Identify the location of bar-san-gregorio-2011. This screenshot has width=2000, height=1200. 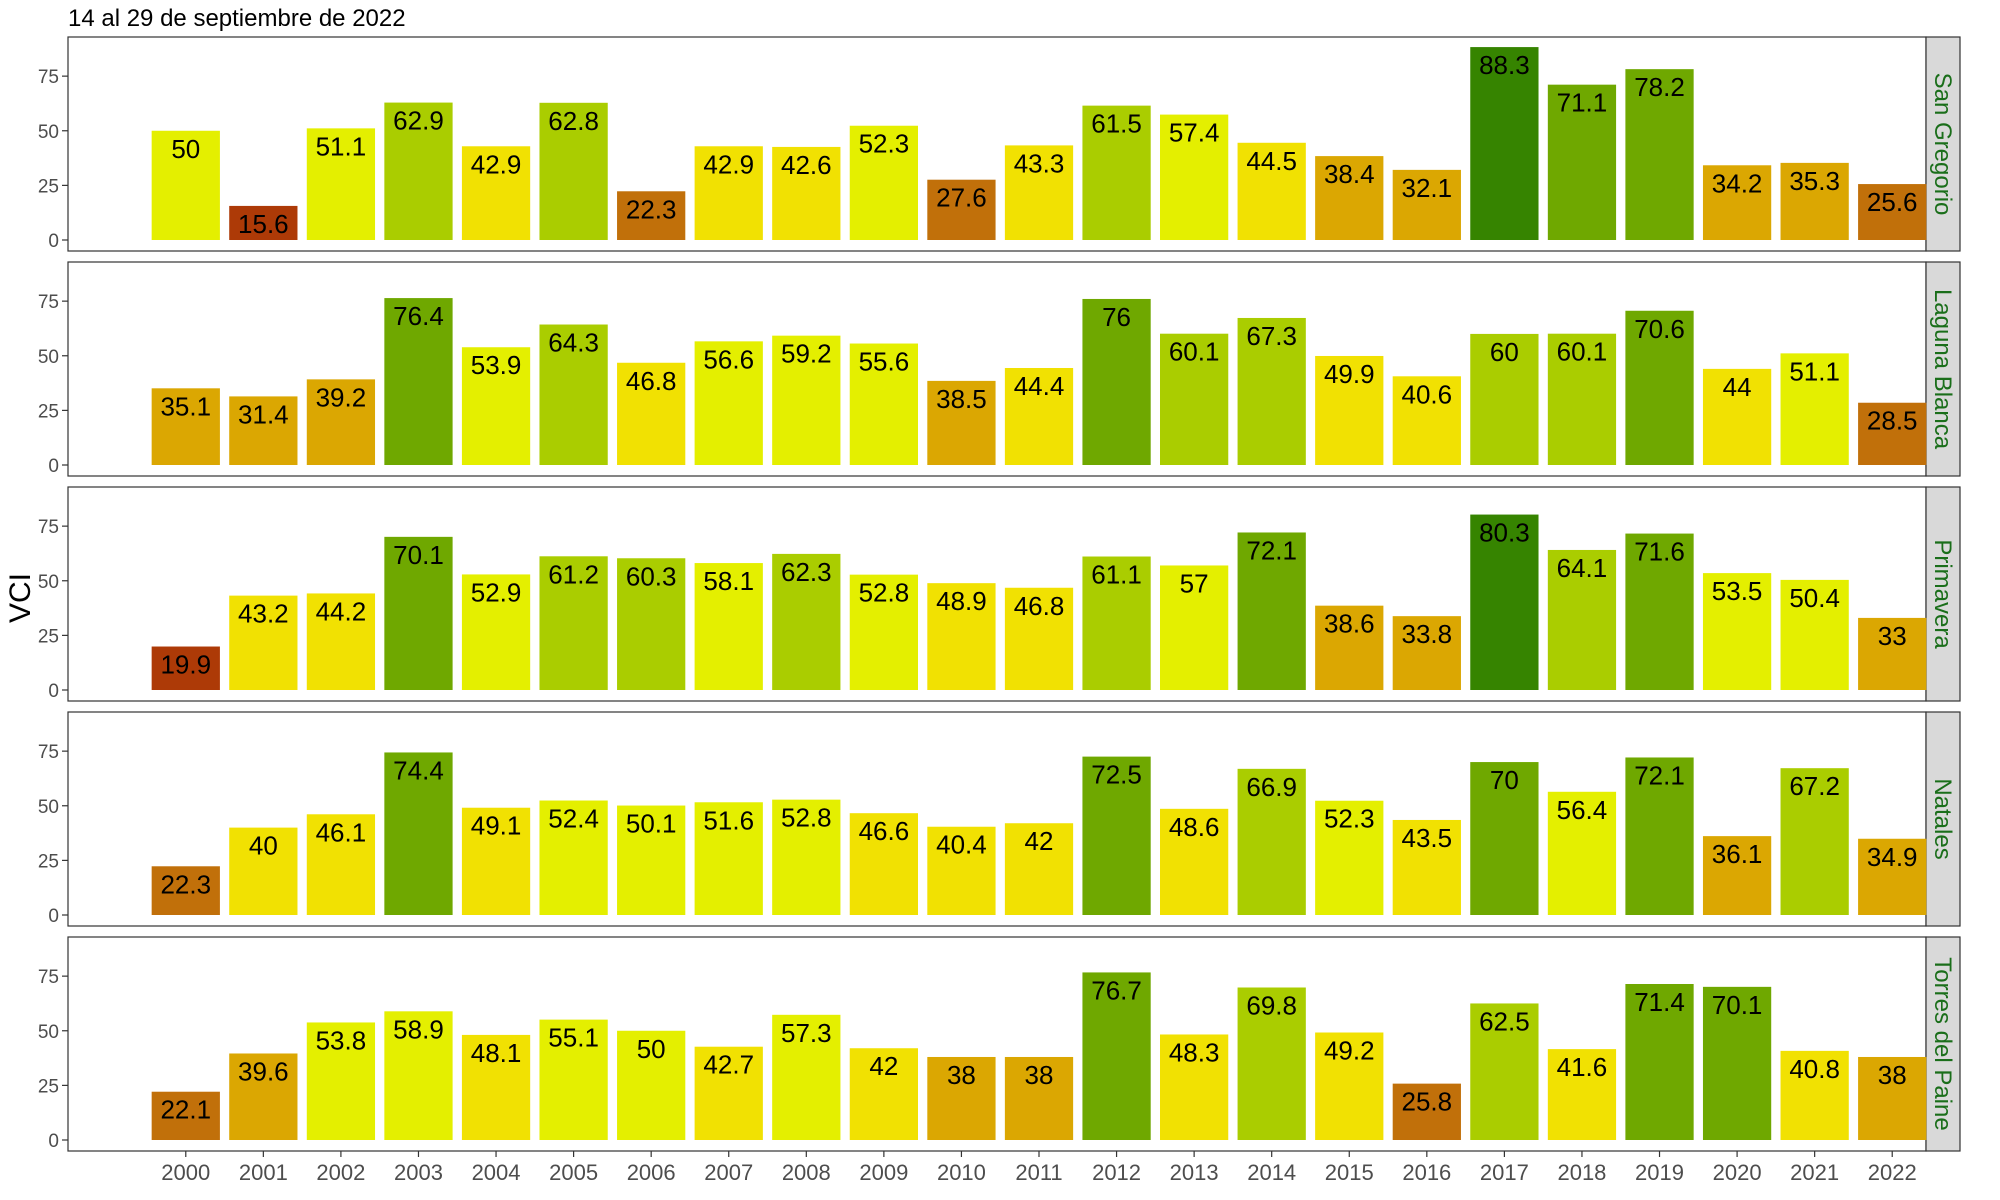
(1039, 192).